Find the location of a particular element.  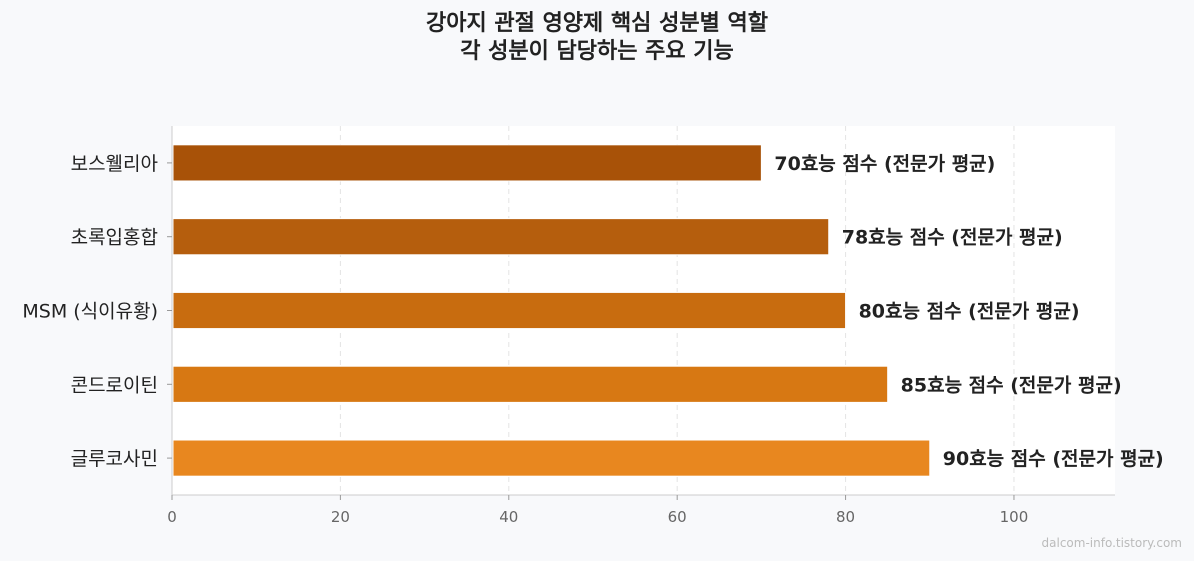

value-label-4: 90효능 점수 (전문가 평균) is located at coordinates (1053, 459).